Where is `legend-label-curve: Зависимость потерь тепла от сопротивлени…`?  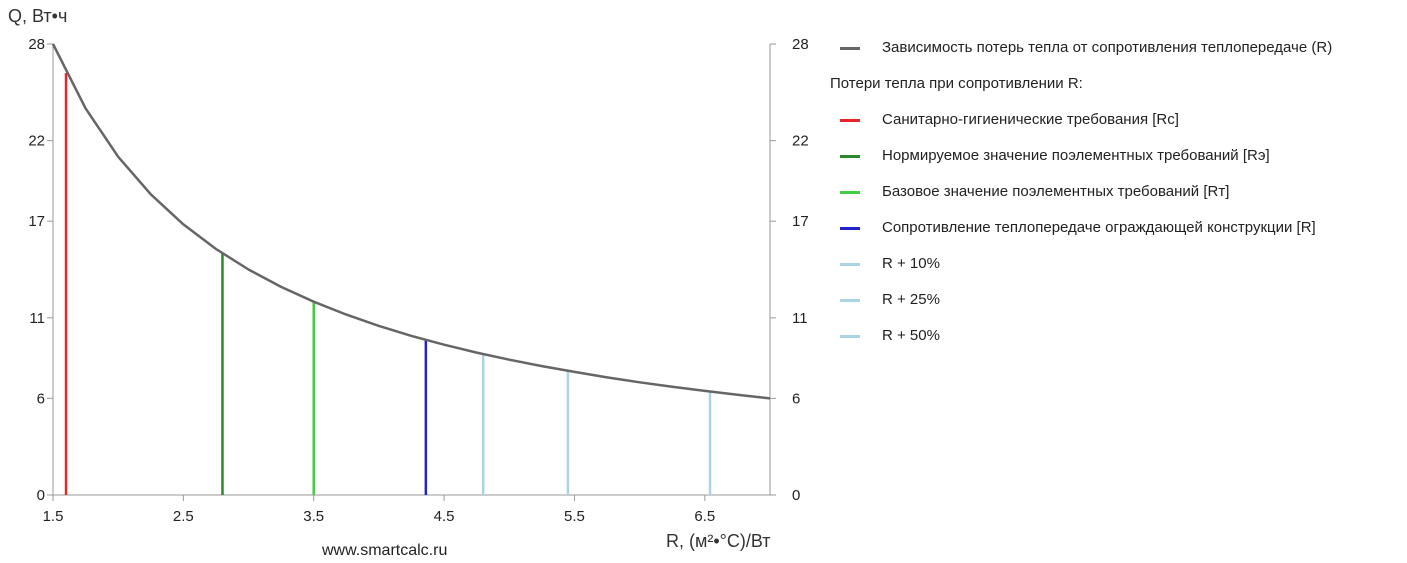 legend-label-curve: Зависимость потерь тепла от сопротивлени… is located at coordinates (1107, 47).